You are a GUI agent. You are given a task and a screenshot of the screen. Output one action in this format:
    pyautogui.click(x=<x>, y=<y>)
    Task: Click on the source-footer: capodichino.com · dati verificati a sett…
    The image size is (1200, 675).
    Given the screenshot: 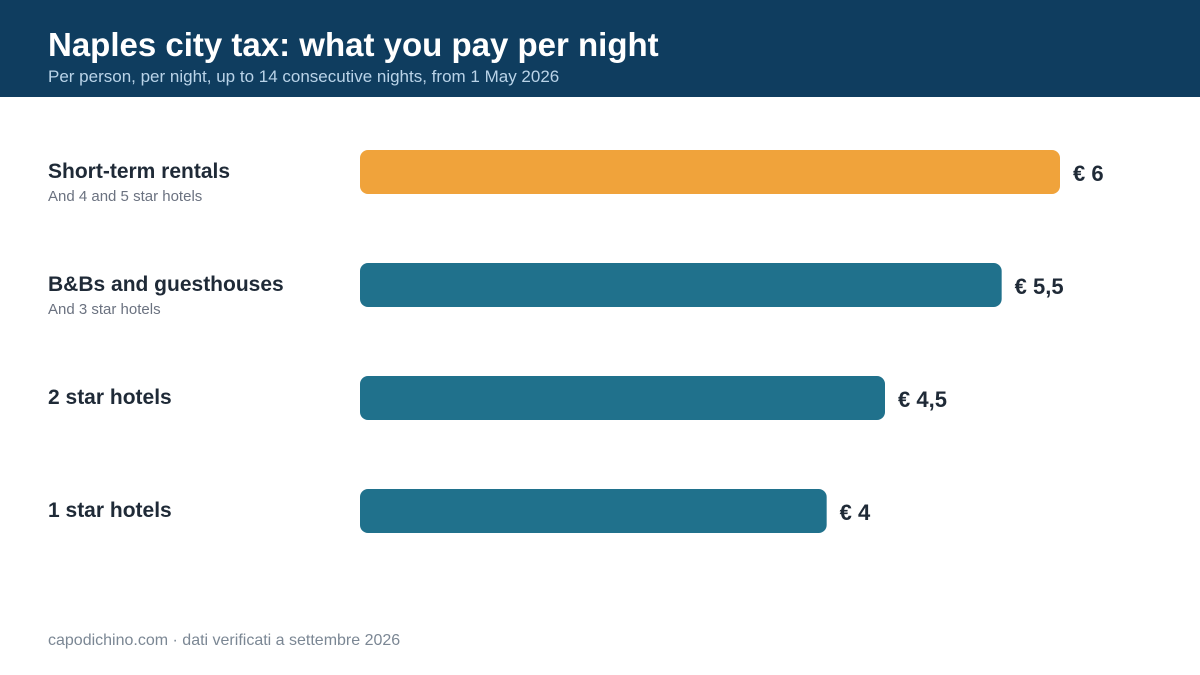 What is the action you would take?
    pyautogui.click(x=224, y=640)
    